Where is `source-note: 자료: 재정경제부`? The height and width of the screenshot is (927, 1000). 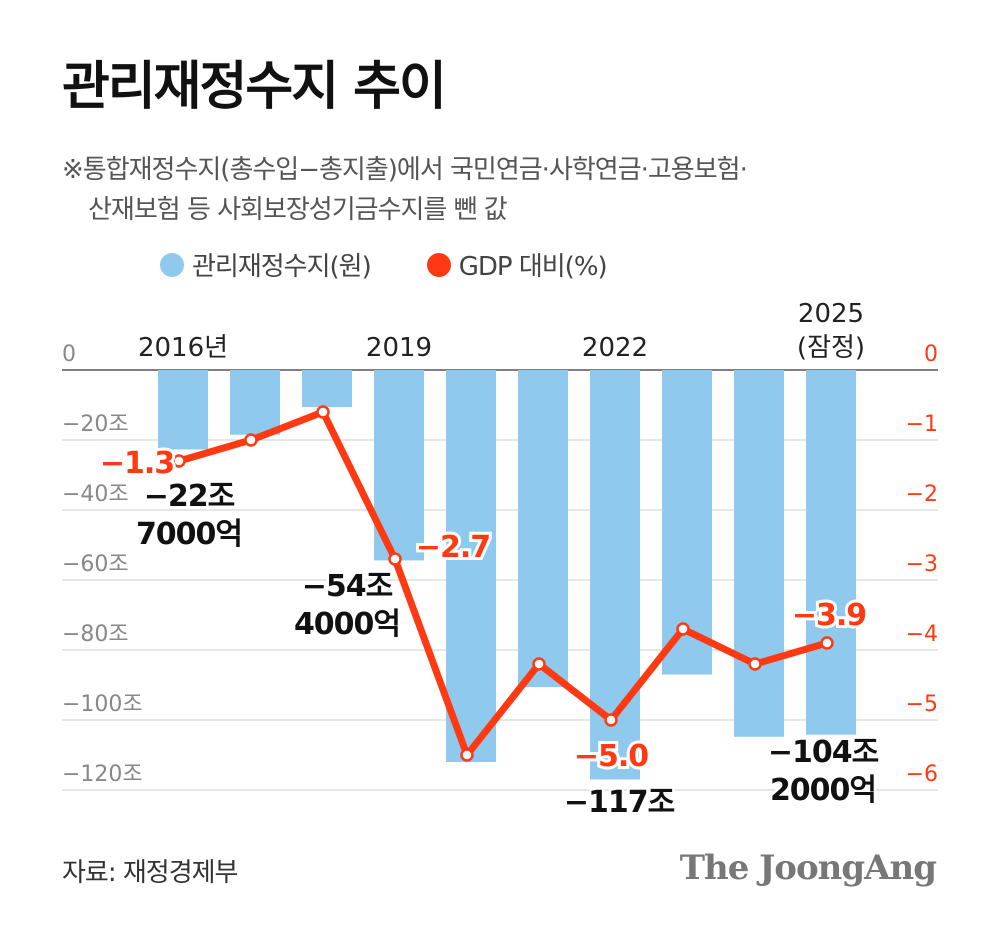
source-note: 자료: 재정경제부 is located at coordinates (150, 873).